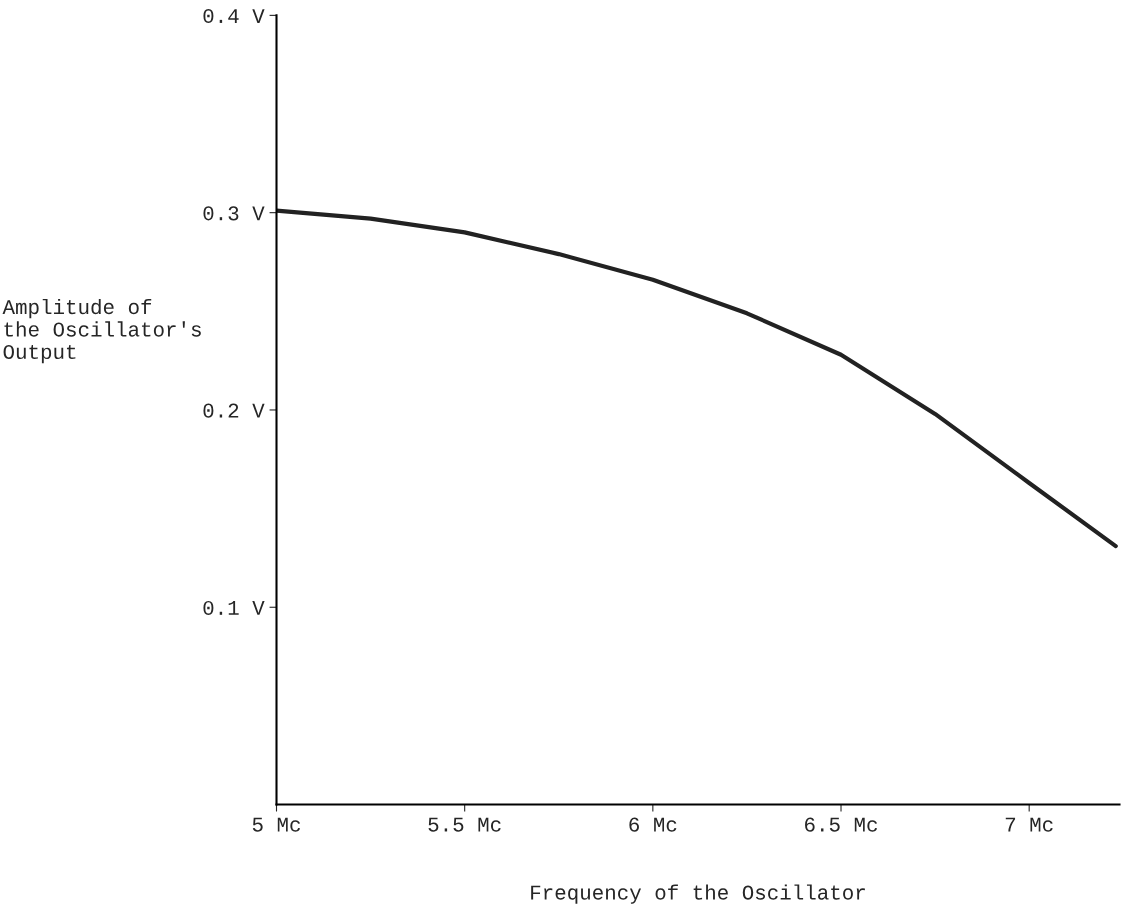 The width and height of the screenshot is (1124, 904). What do you see at coordinates (276, 824) in the screenshot?
I see `x-tick-label: 5 Mc` at bounding box center [276, 824].